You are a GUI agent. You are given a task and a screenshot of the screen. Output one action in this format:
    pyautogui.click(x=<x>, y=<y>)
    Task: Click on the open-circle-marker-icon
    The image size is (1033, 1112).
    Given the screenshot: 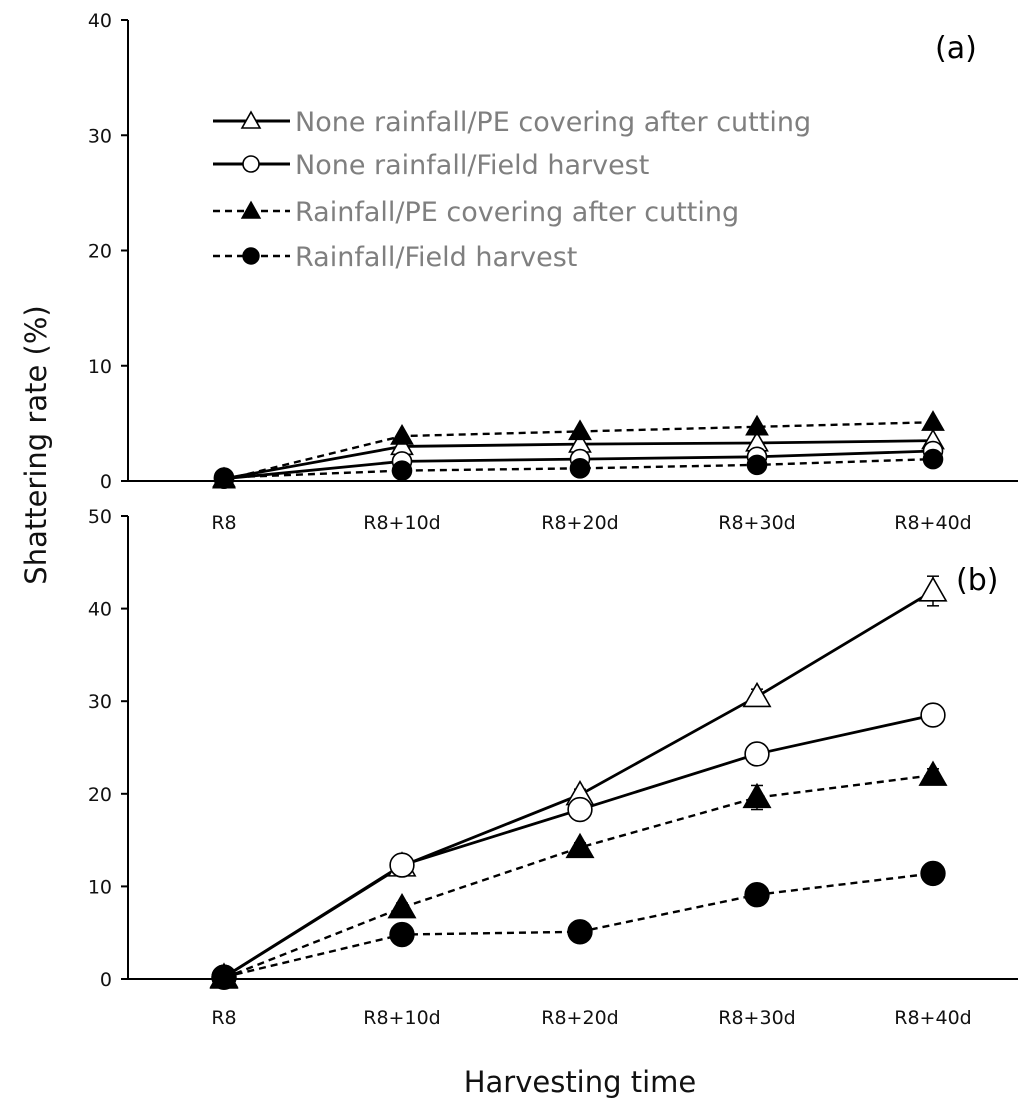 What is the action you would take?
    pyautogui.click(x=251, y=164)
    